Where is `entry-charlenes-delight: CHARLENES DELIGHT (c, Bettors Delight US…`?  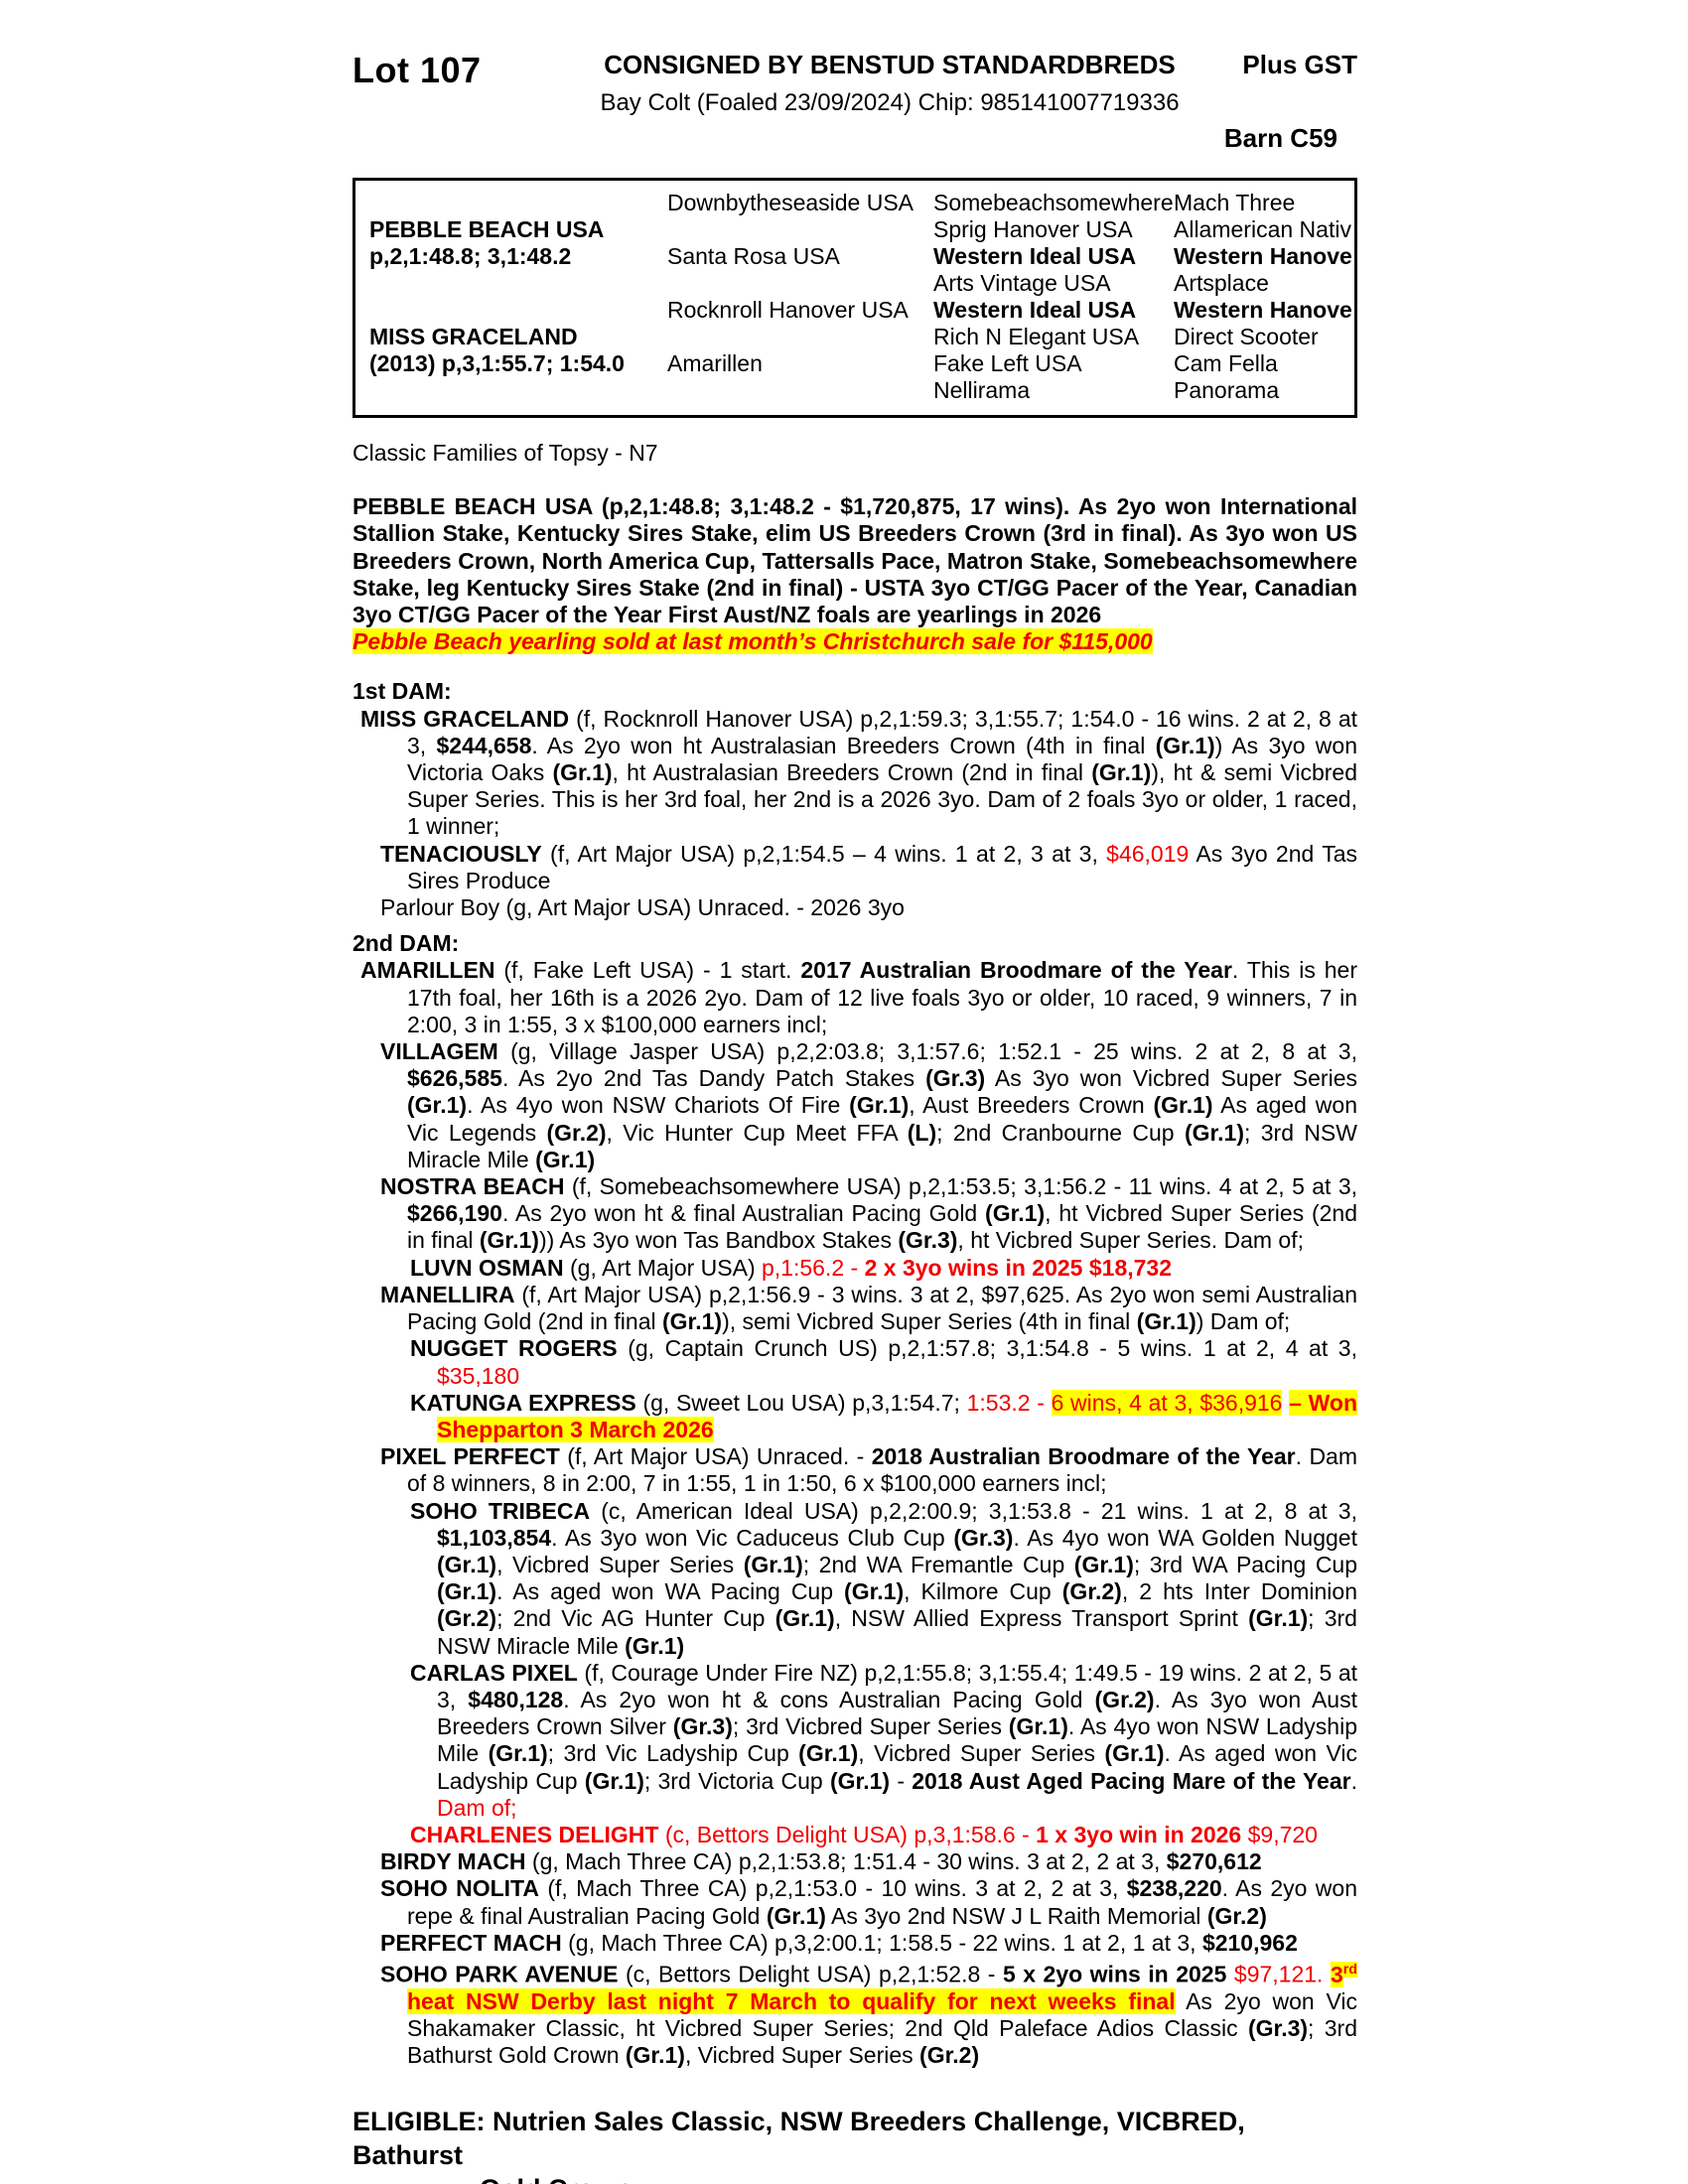
entry-charlenes-delight: CHARLENES DELIGHT (c, Bettors Delight US… is located at coordinates (854, 1835).